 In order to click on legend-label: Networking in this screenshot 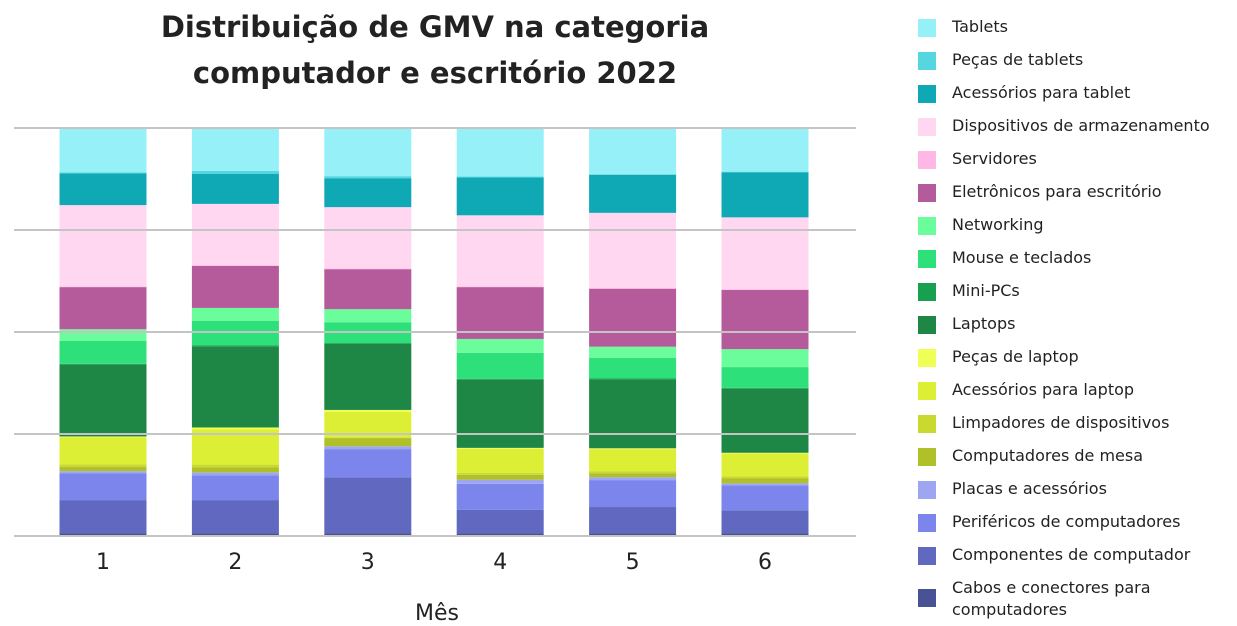, I will do `click(998, 224)`.